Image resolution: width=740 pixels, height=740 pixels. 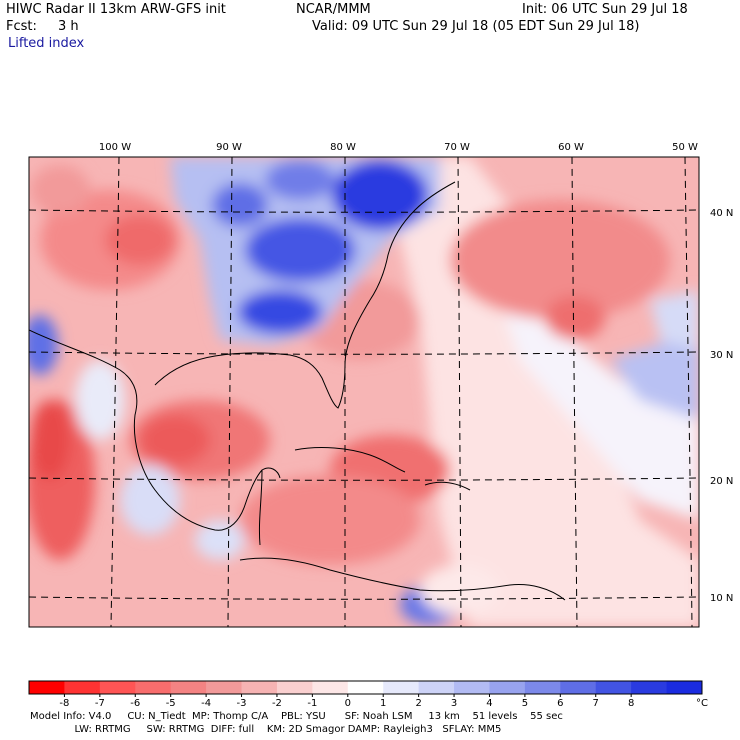 I want to click on lat-label: 10 N, so click(x=721, y=598).